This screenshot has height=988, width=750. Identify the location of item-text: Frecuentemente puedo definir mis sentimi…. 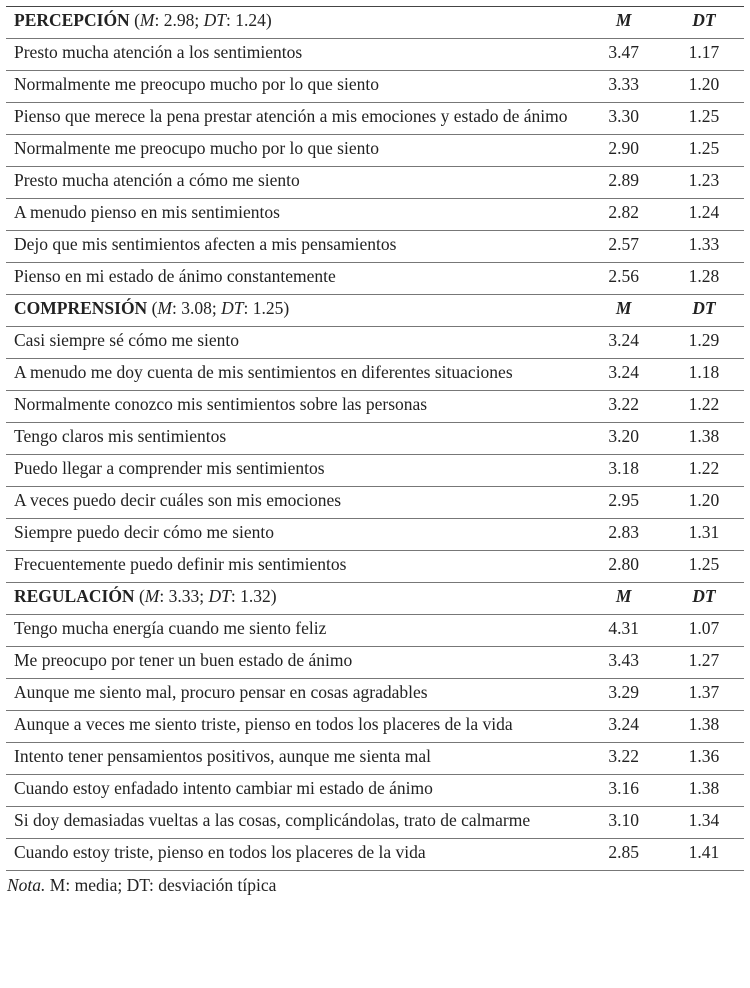
(295, 566).